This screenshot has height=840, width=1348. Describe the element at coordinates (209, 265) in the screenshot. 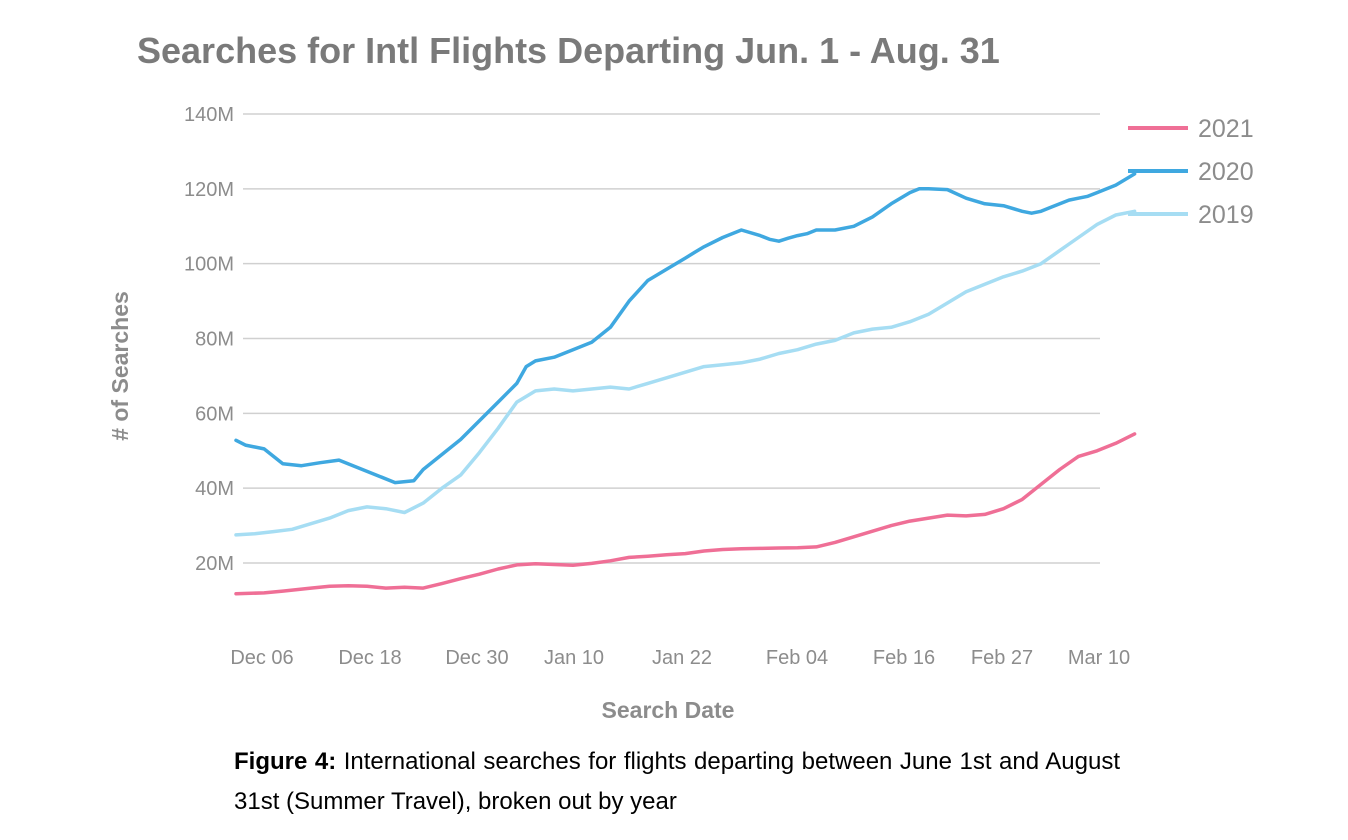

I see `y-tick-label: 100M` at that location.